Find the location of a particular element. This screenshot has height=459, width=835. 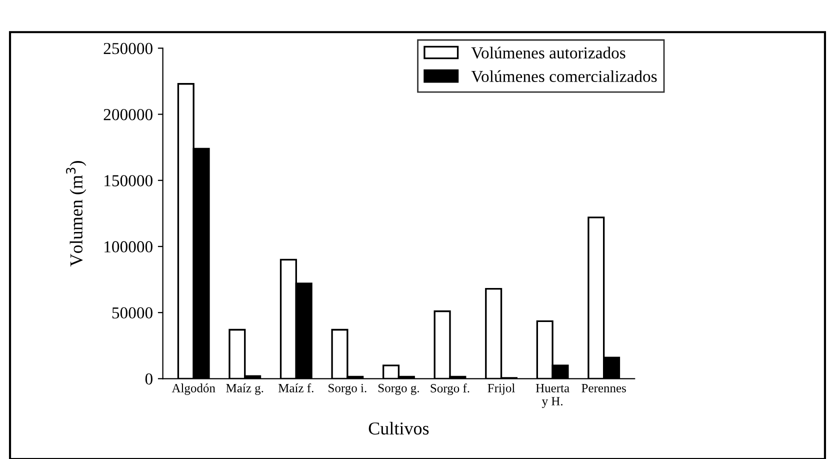

x-axis-title: Cultivos is located at coordinates (398, 428).